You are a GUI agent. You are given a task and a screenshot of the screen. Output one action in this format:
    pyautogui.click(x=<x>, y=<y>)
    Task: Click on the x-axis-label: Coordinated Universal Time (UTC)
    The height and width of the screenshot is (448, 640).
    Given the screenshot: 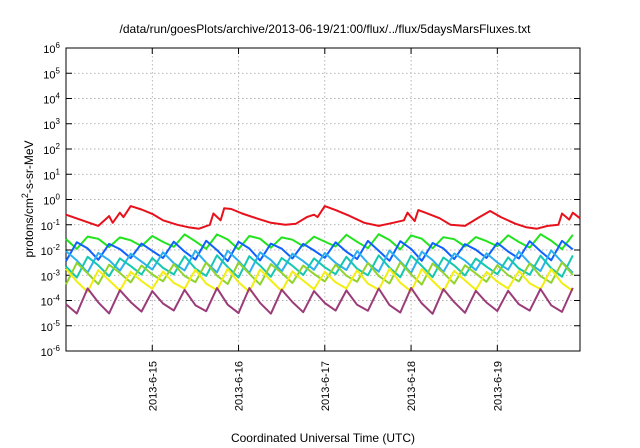 What is the action you would take?
    pyautogui.click(x=323, y=438)
    